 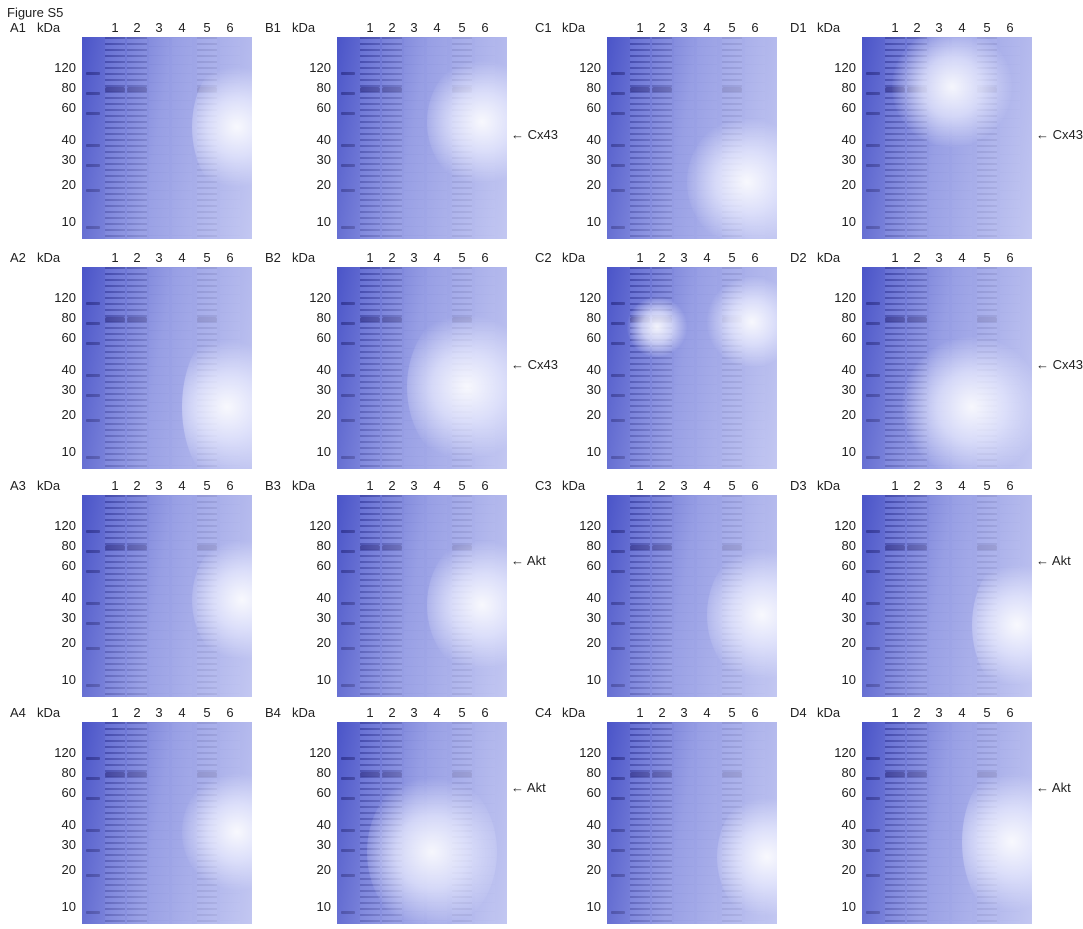 What do you see at coordinates (543, 485) in the screenshot?
I see `panel-label: C3` at bounding box center [543, 485].